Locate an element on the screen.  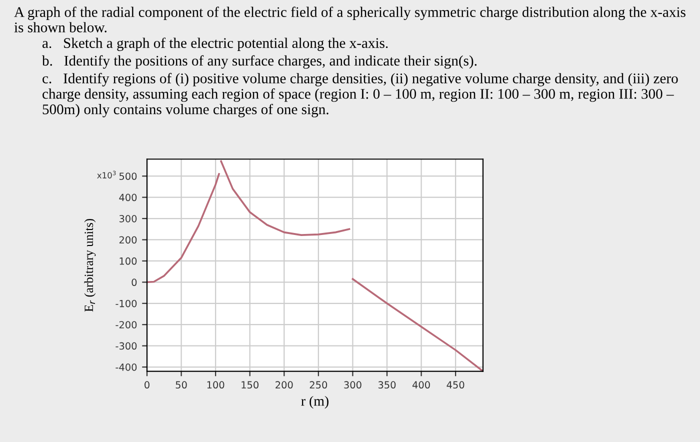
y-tick-label: 0 is located at coordinates (134, 282).